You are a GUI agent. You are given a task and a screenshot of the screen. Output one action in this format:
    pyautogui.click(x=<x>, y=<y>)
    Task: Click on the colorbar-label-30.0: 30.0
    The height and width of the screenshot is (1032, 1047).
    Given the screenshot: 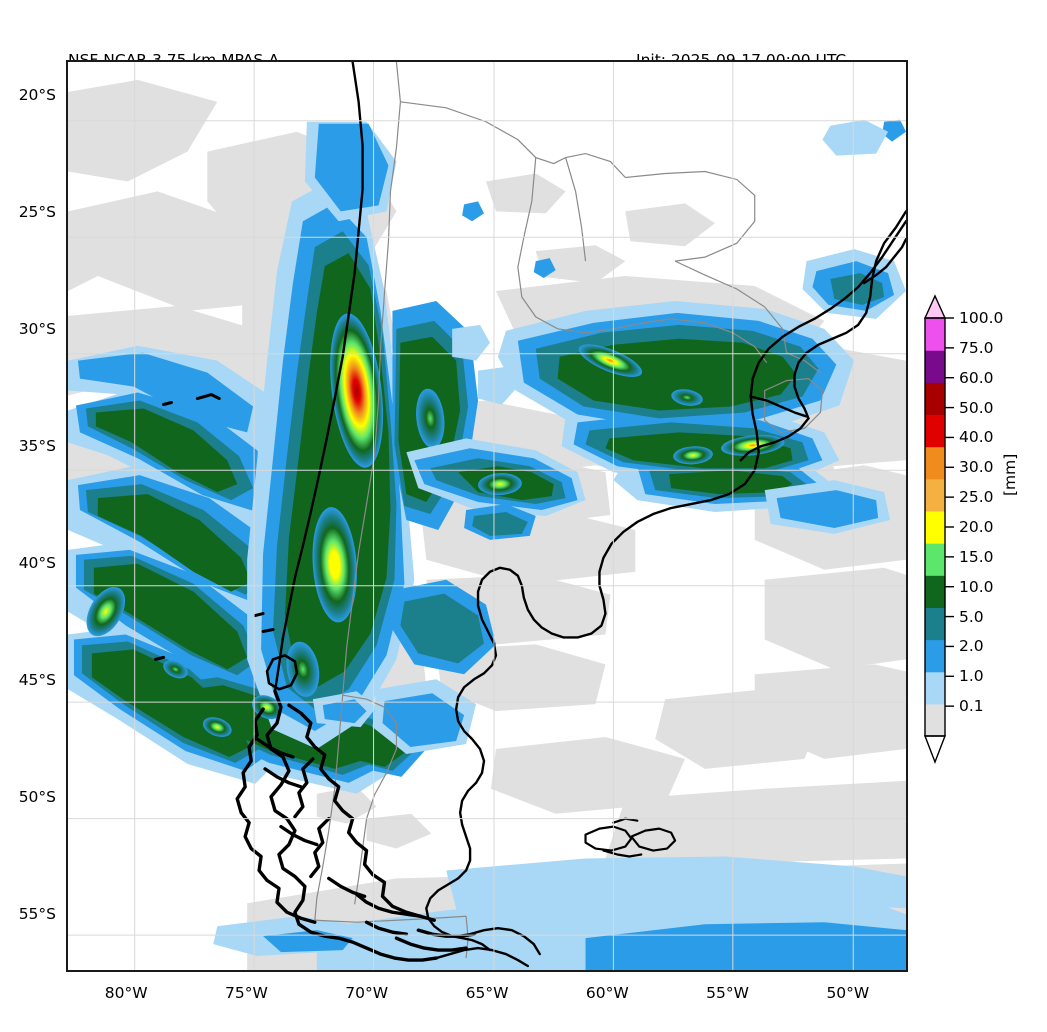 What is the action you would take?
    pyautogui.click(x=976, y=467)
    